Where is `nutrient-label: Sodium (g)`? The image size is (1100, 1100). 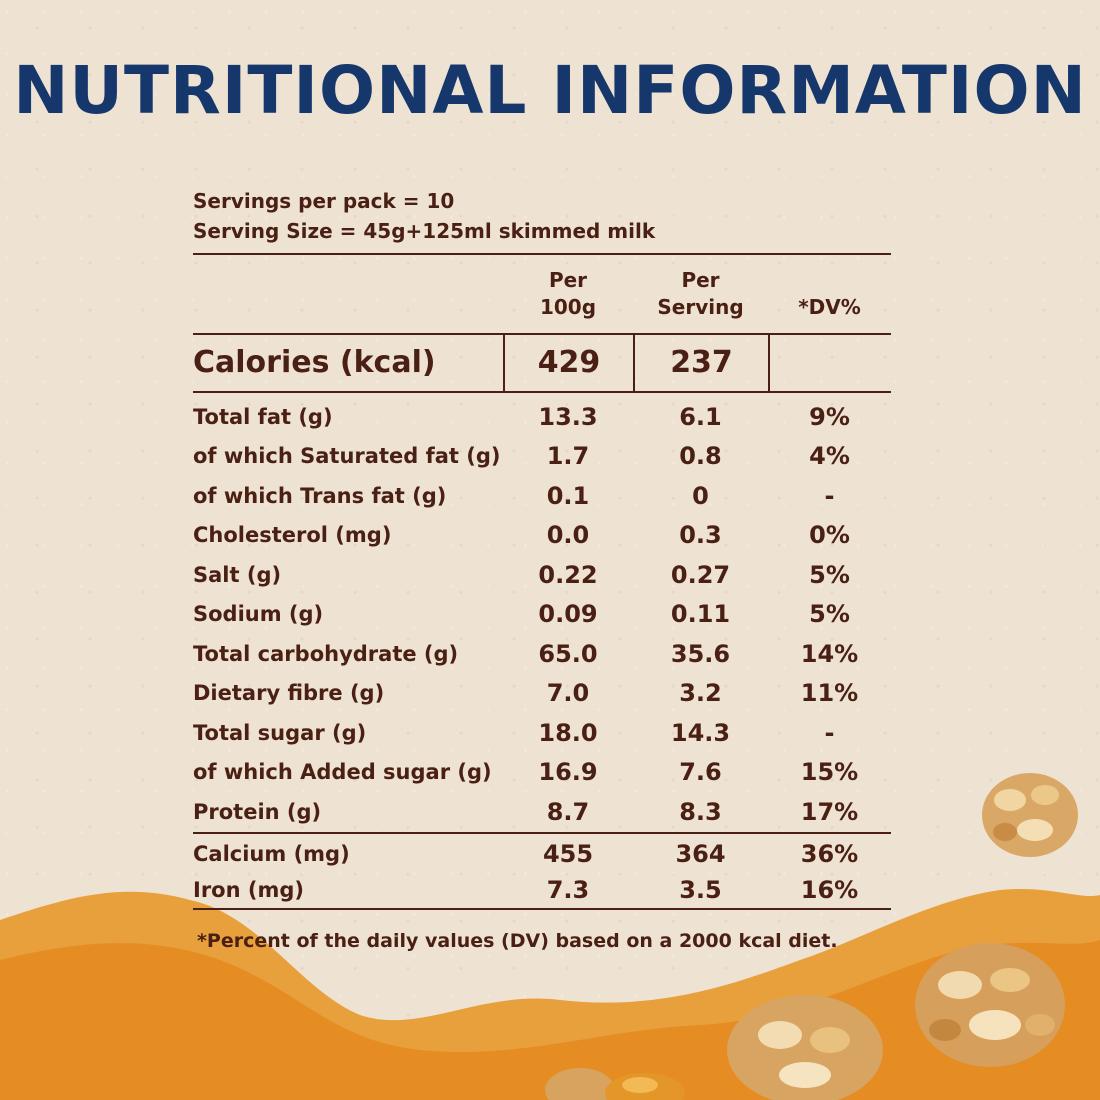
nutrient-label: Sodium (g) is located at coordinates (258, 614).